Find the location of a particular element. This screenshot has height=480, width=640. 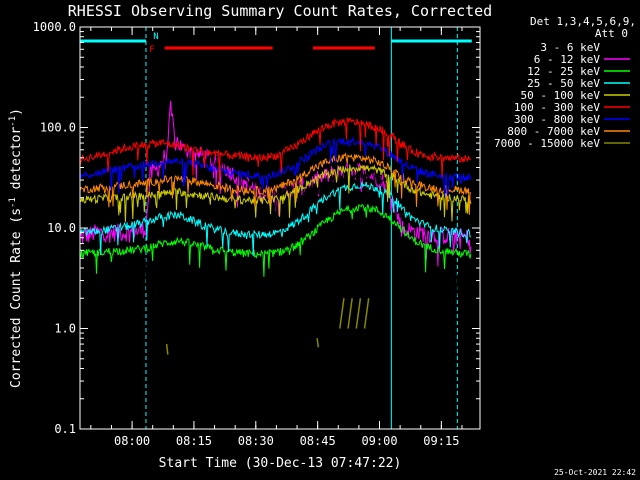

x-axis-label: Start Time (30-Dec-13 07:47:22) is located at coordinates (280, 463).